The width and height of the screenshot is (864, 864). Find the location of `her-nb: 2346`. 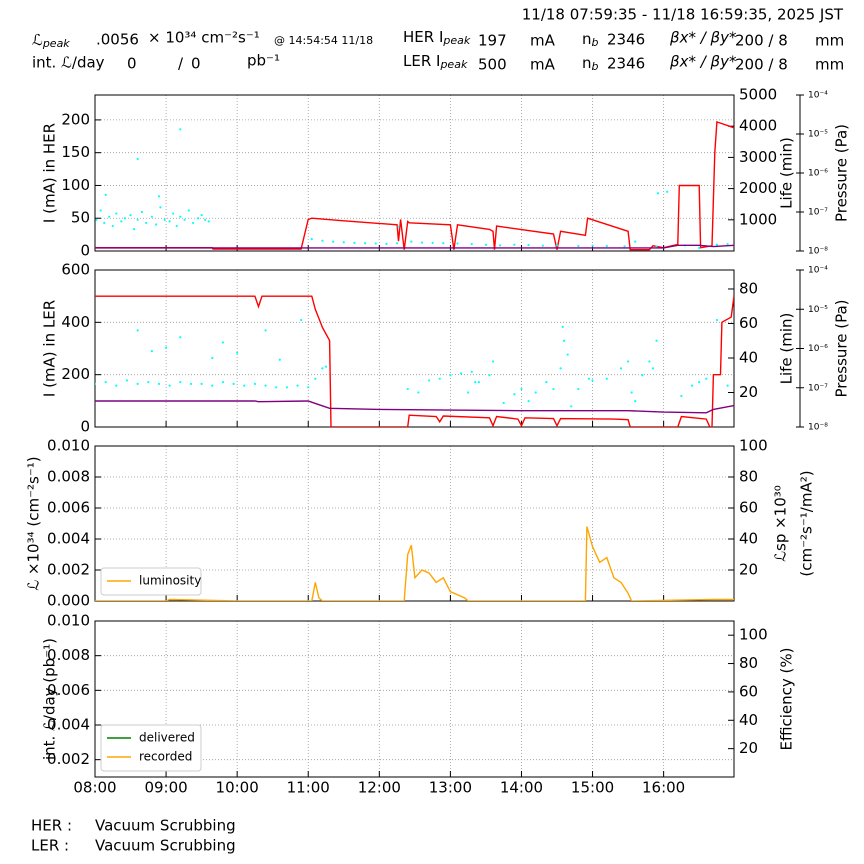

her-nb: 2346 is located at coordinates (626, 40).